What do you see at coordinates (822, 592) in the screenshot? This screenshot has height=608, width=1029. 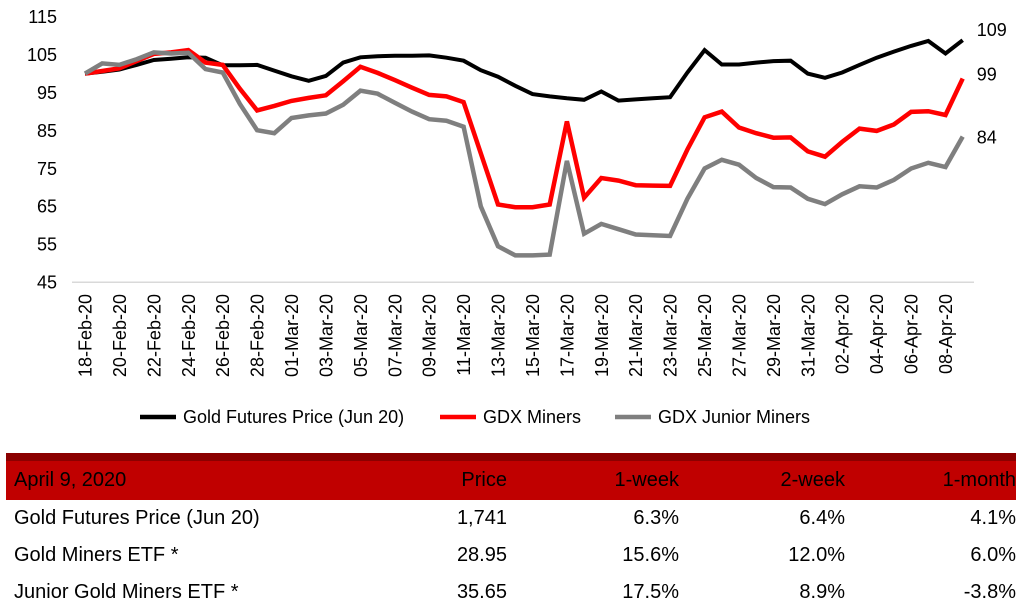 I see `row-2week: 8.9%` at bounding box center [822, 592].